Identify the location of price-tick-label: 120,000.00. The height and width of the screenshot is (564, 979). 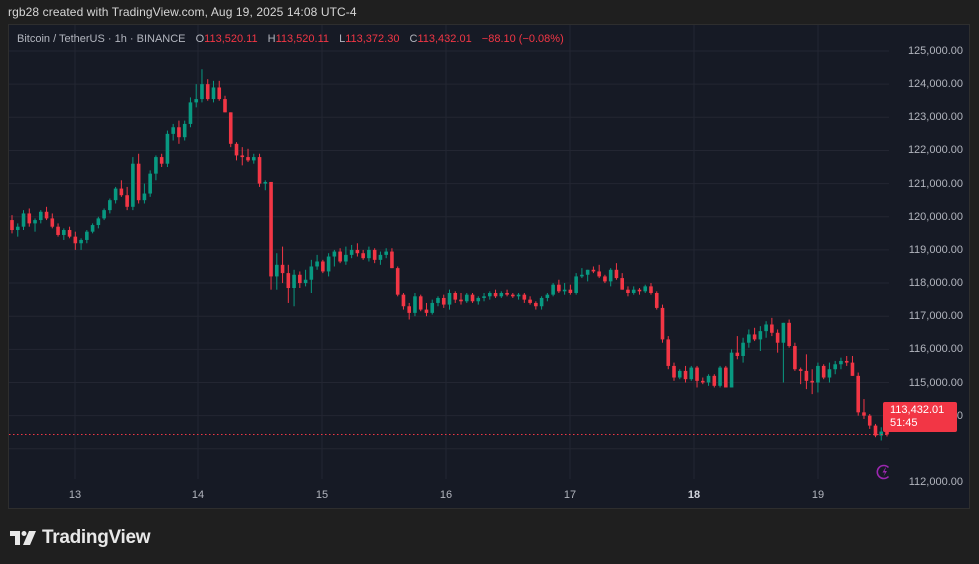
(935, 216).